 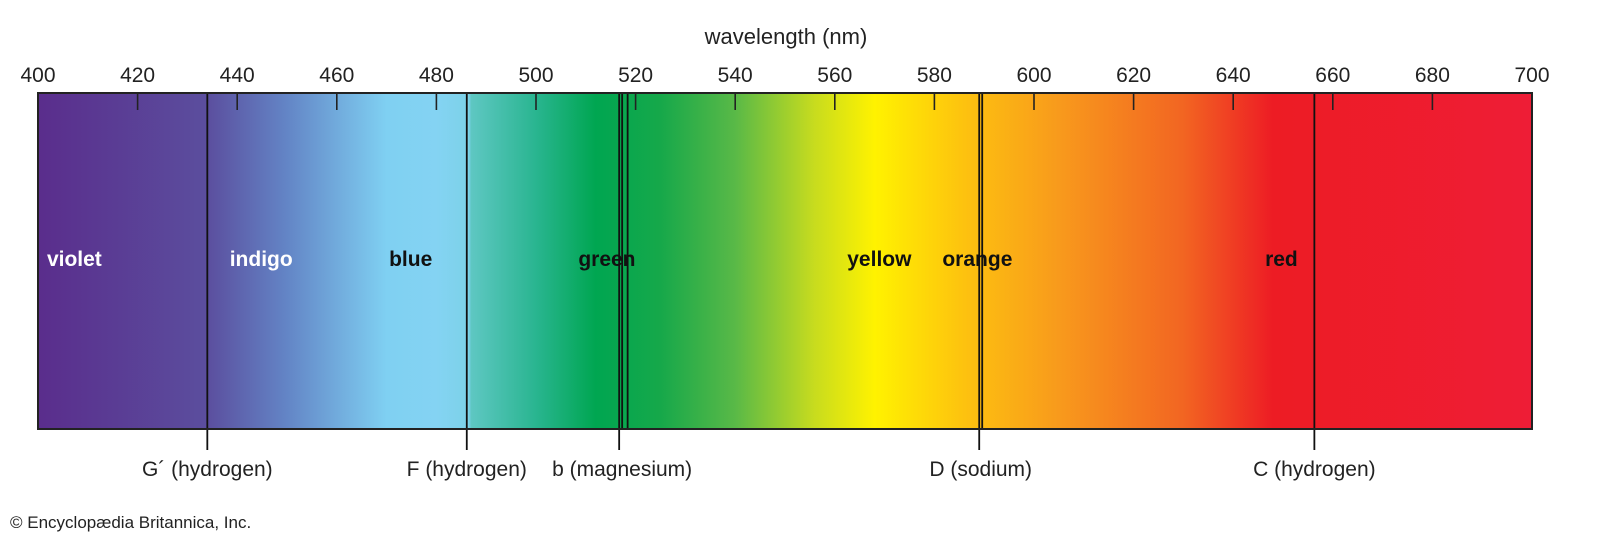 What do you see at coordinates (1314, 469) in the screenshot?
I see `spectral-line-label: C (hydrogen)` at bounding box center [1314, 469].